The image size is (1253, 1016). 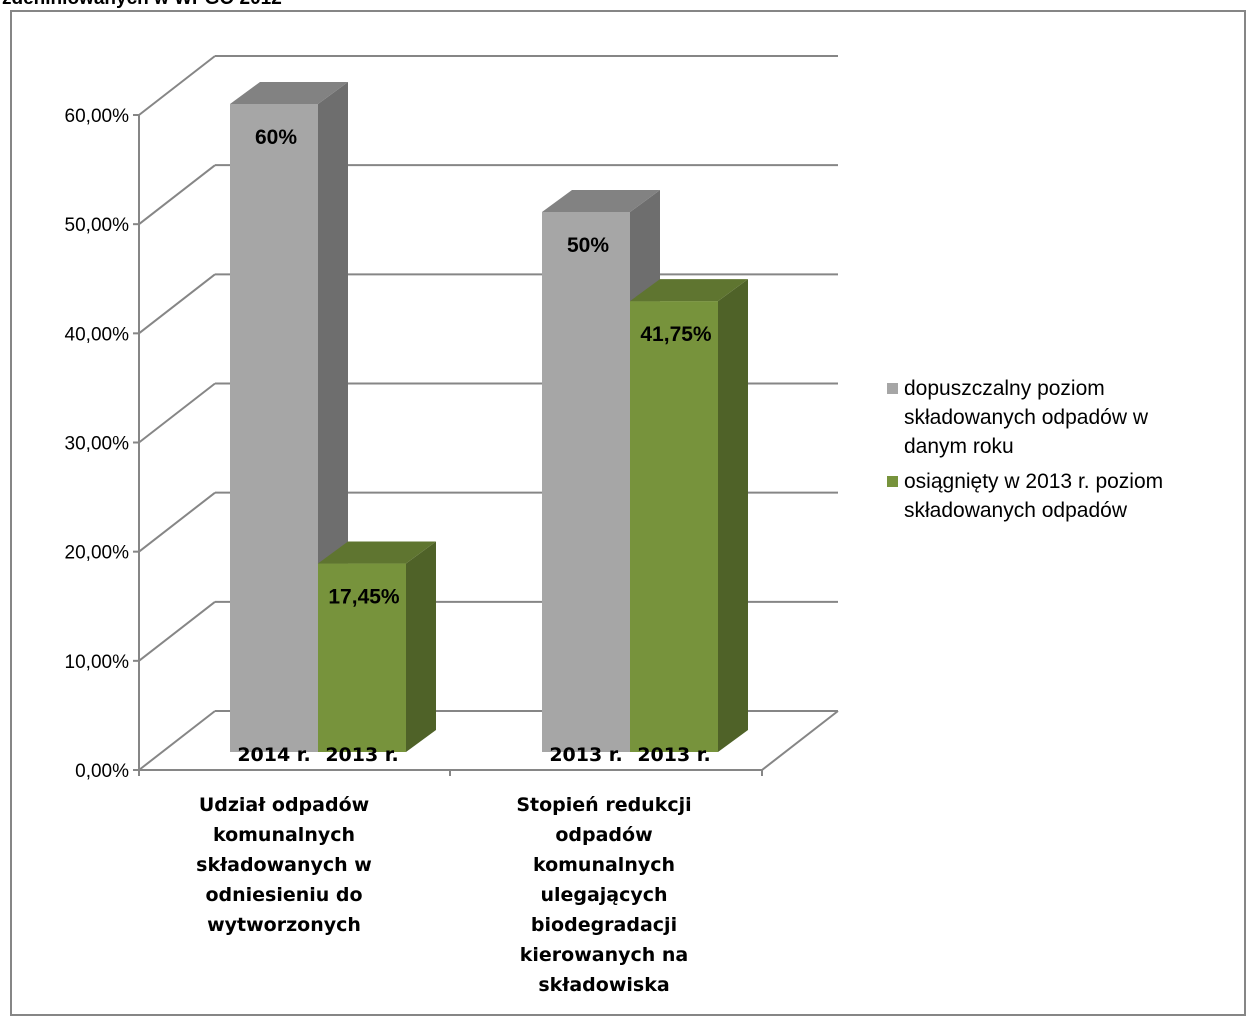 I want to click on legend-label-line: danym roku, so click(x=959, y=446).